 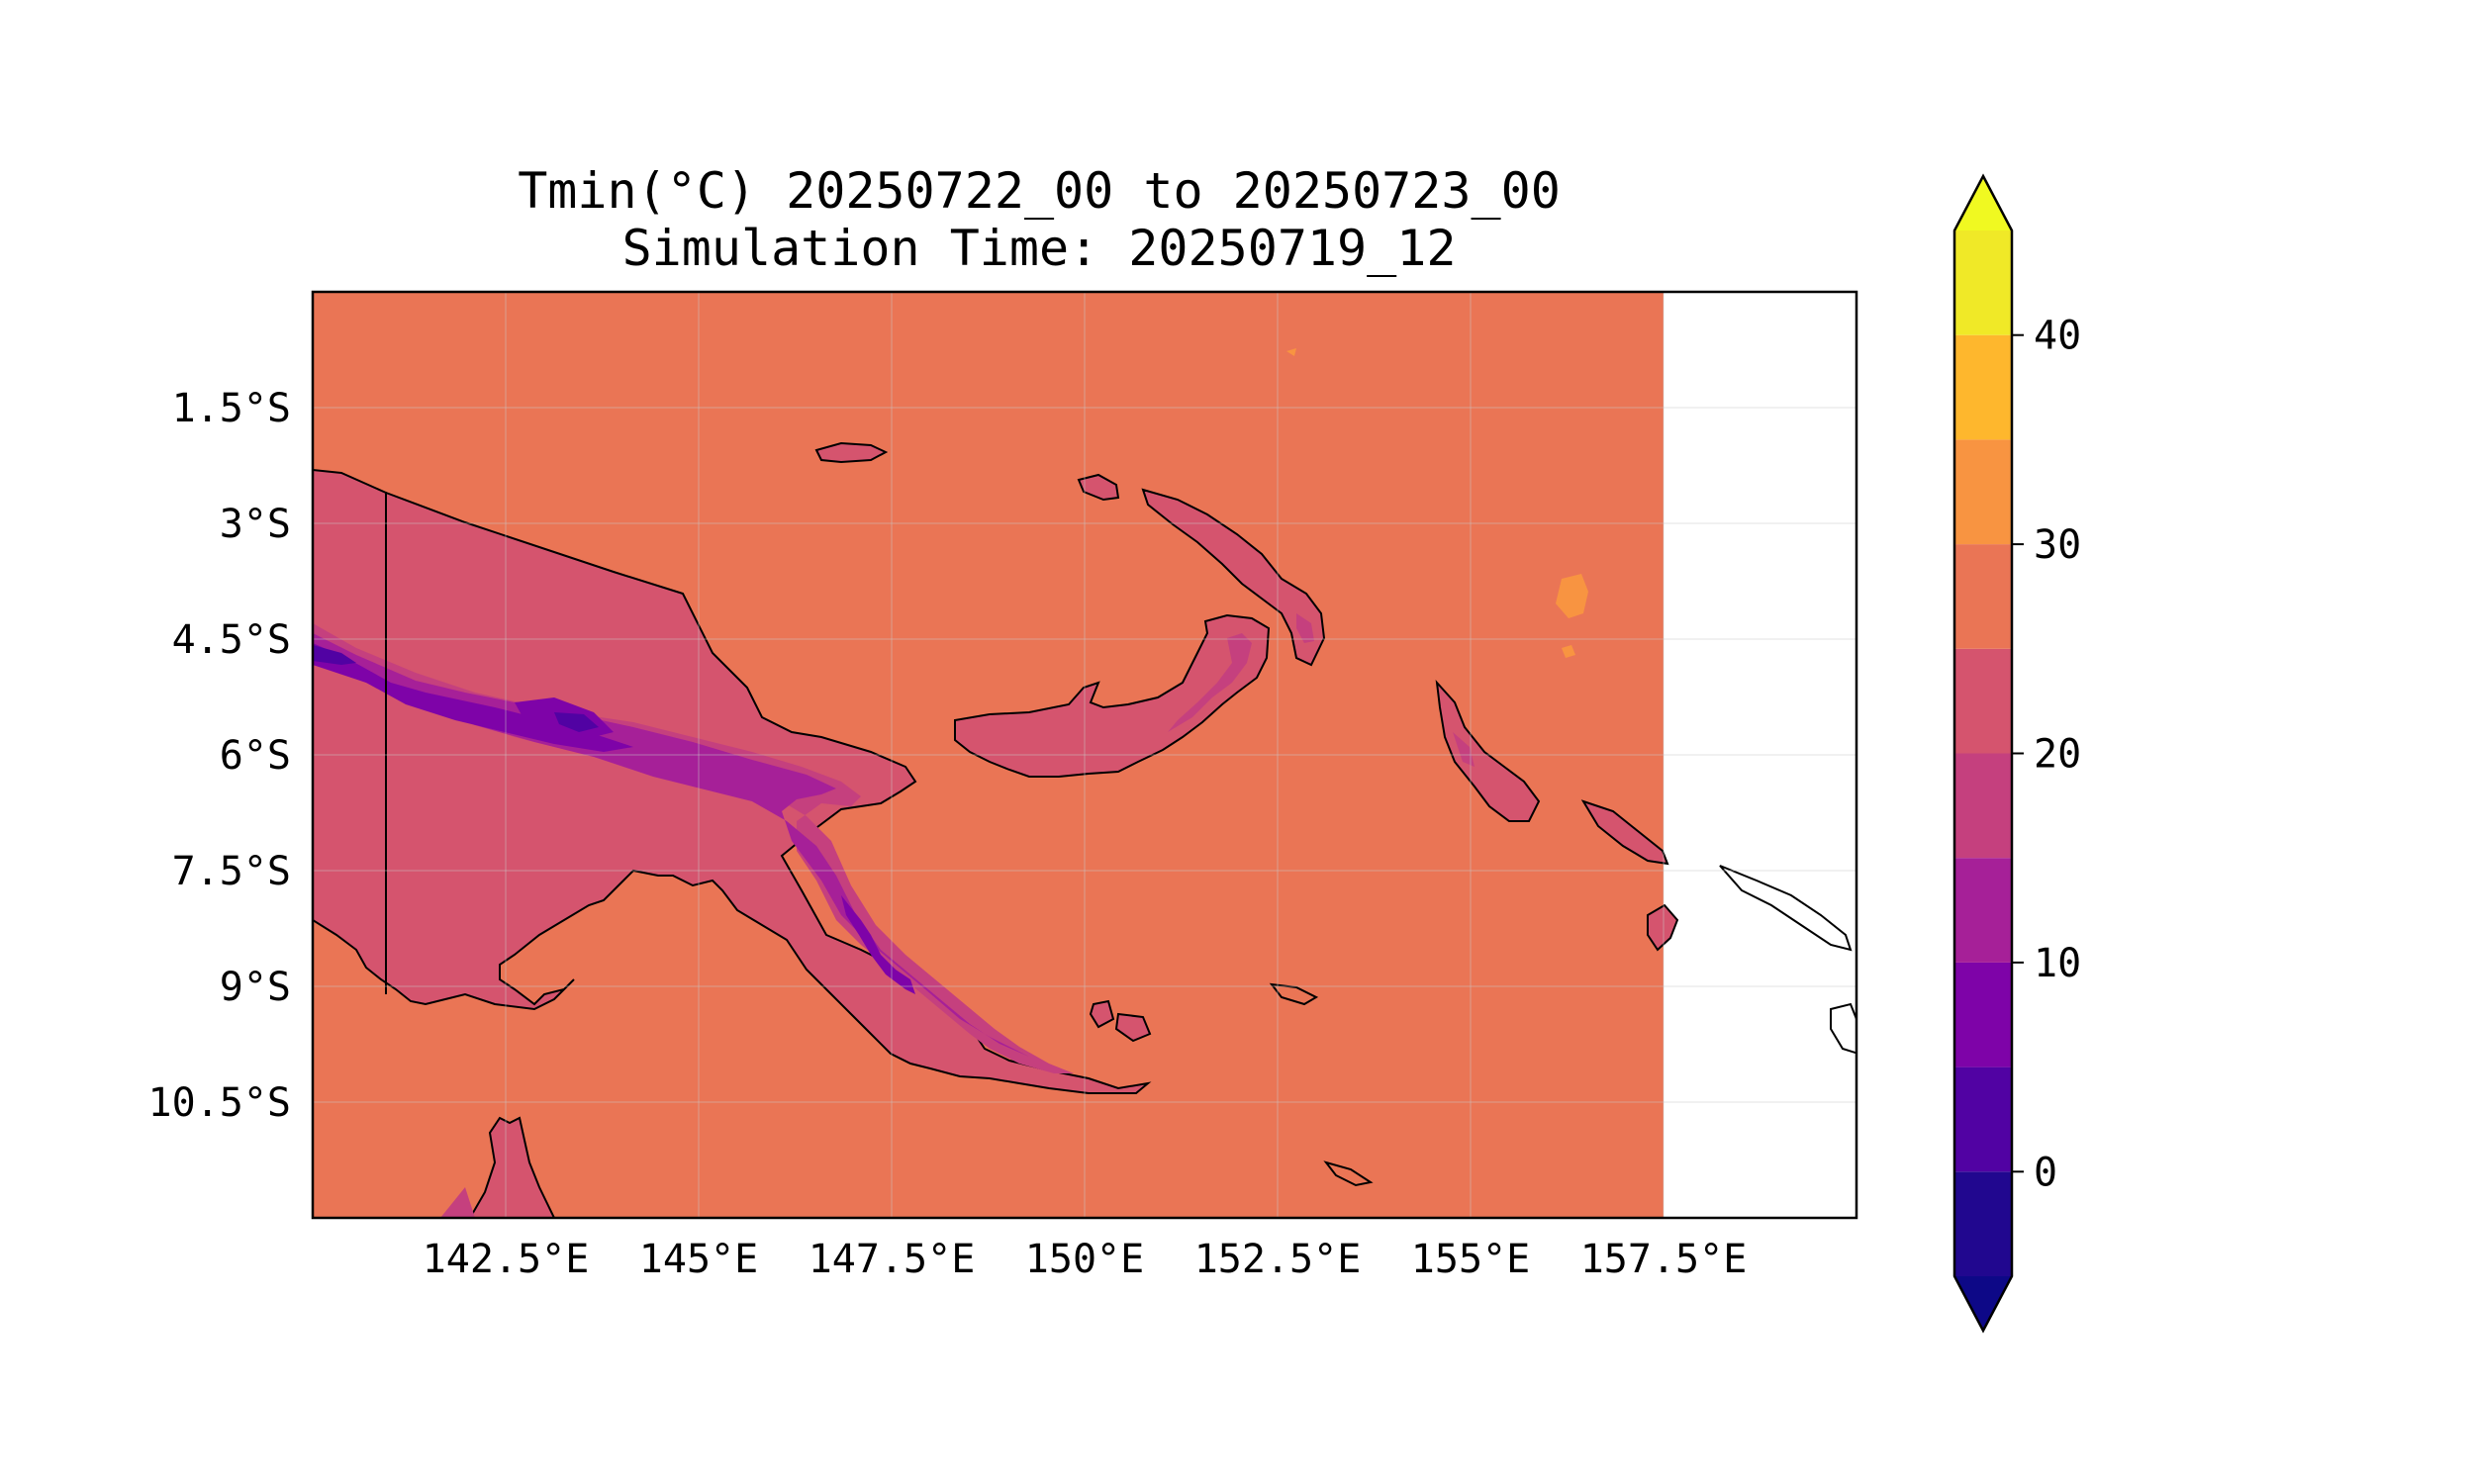 What do you see at coordinates (220, 1103) in the screenshot?
I see `y-tick-label: 10.5°S` at bounding box center [220, 1103].